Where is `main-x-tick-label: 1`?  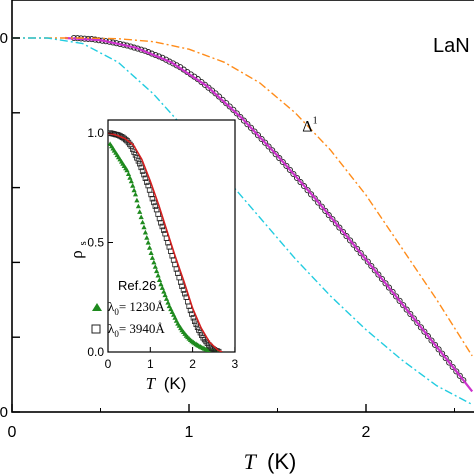 main-x-tick-label: 1 is located at coordinates (189, 432).